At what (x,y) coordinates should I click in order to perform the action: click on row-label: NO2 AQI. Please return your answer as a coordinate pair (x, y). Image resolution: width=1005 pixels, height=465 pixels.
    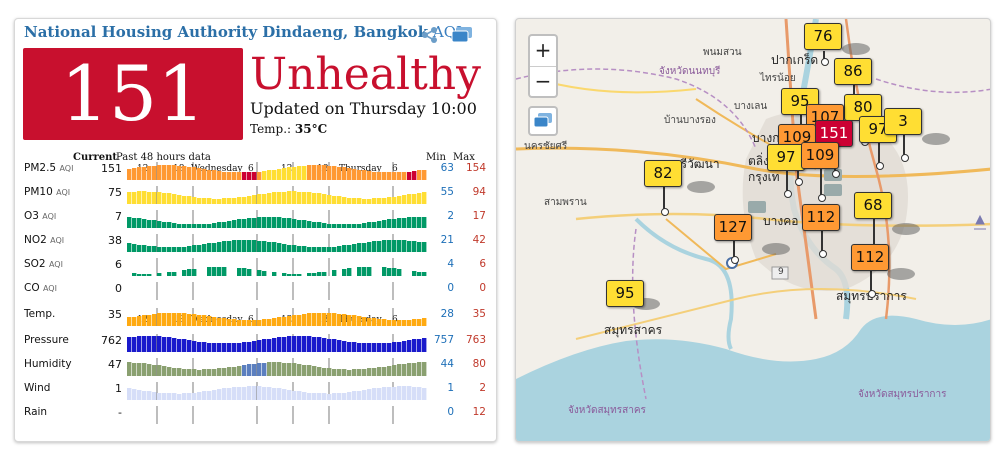
    Looking at the image, I should click on (44, 240).